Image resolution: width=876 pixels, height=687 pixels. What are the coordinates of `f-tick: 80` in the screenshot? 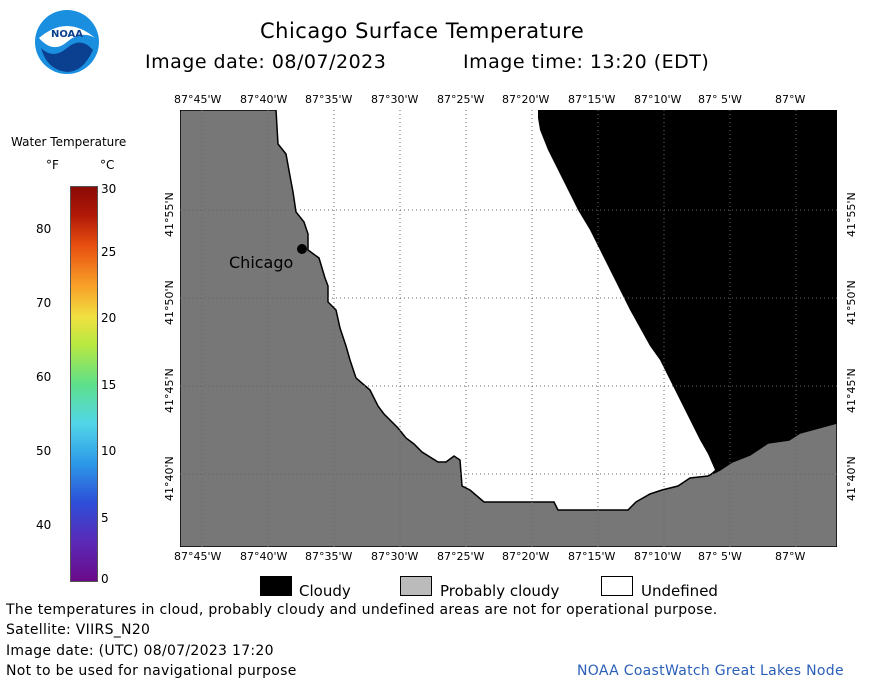 It's located at (44, 229).